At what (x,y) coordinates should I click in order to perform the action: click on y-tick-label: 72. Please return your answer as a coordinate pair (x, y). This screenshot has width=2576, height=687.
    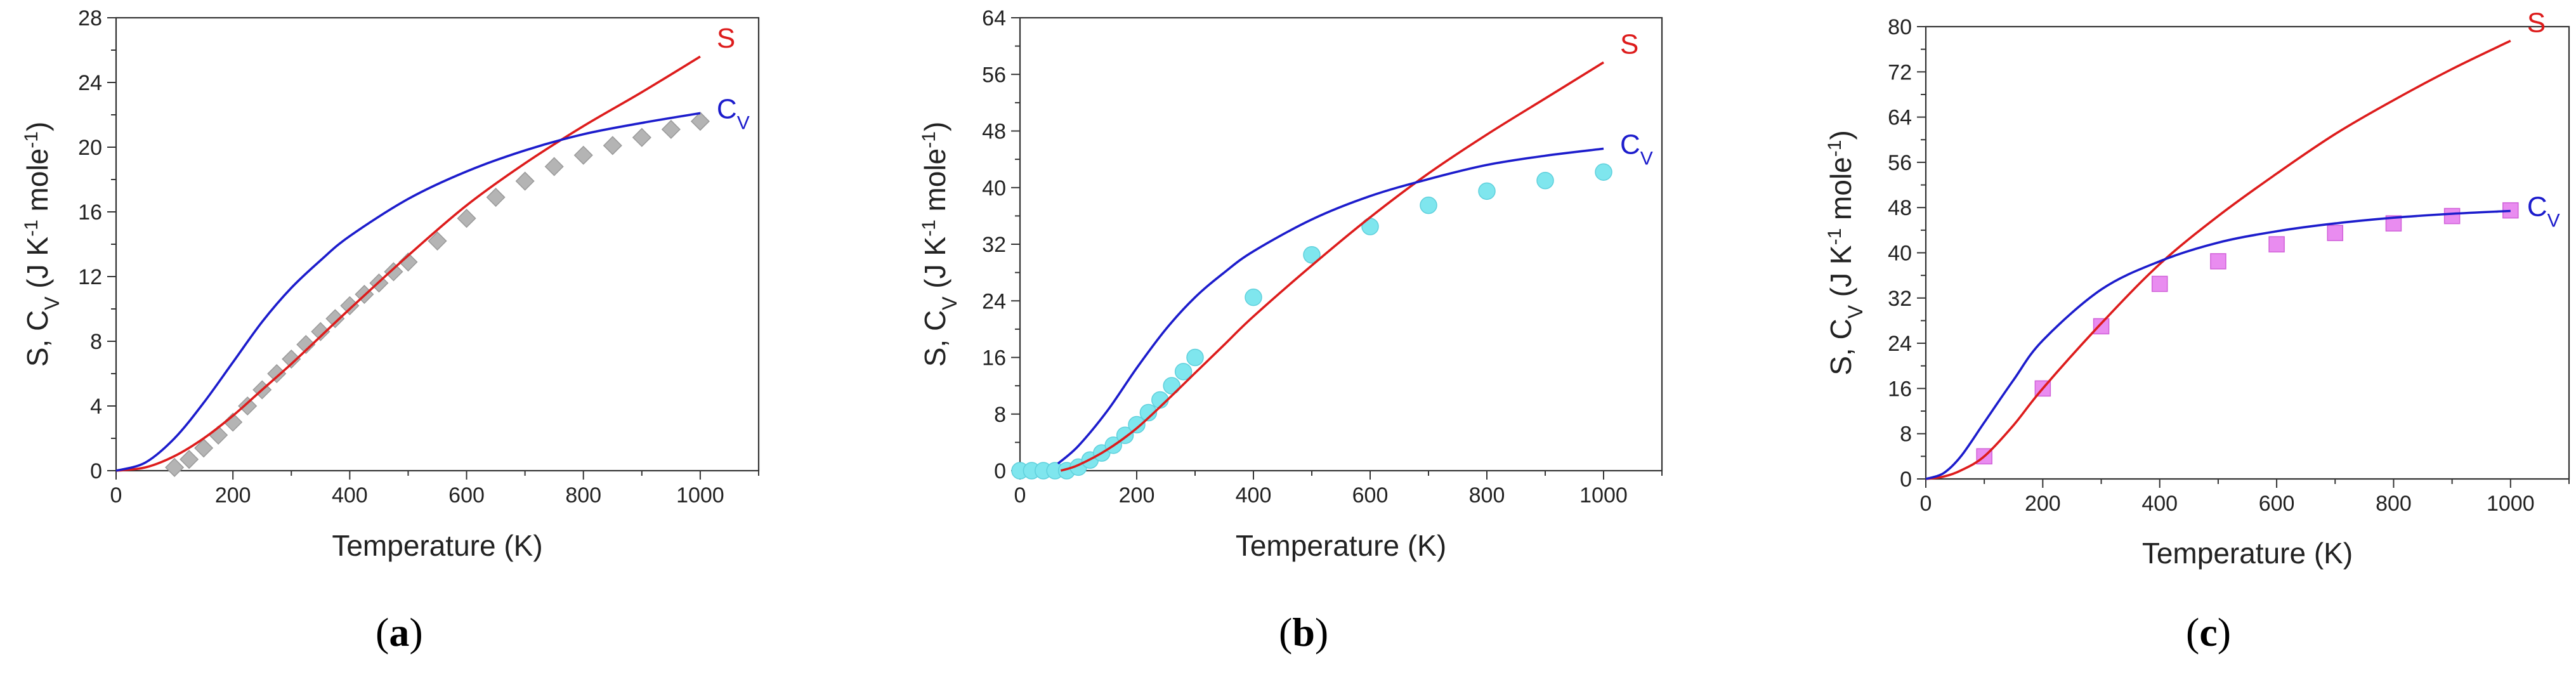
    Looking at the image, I should click on (1900, 72).